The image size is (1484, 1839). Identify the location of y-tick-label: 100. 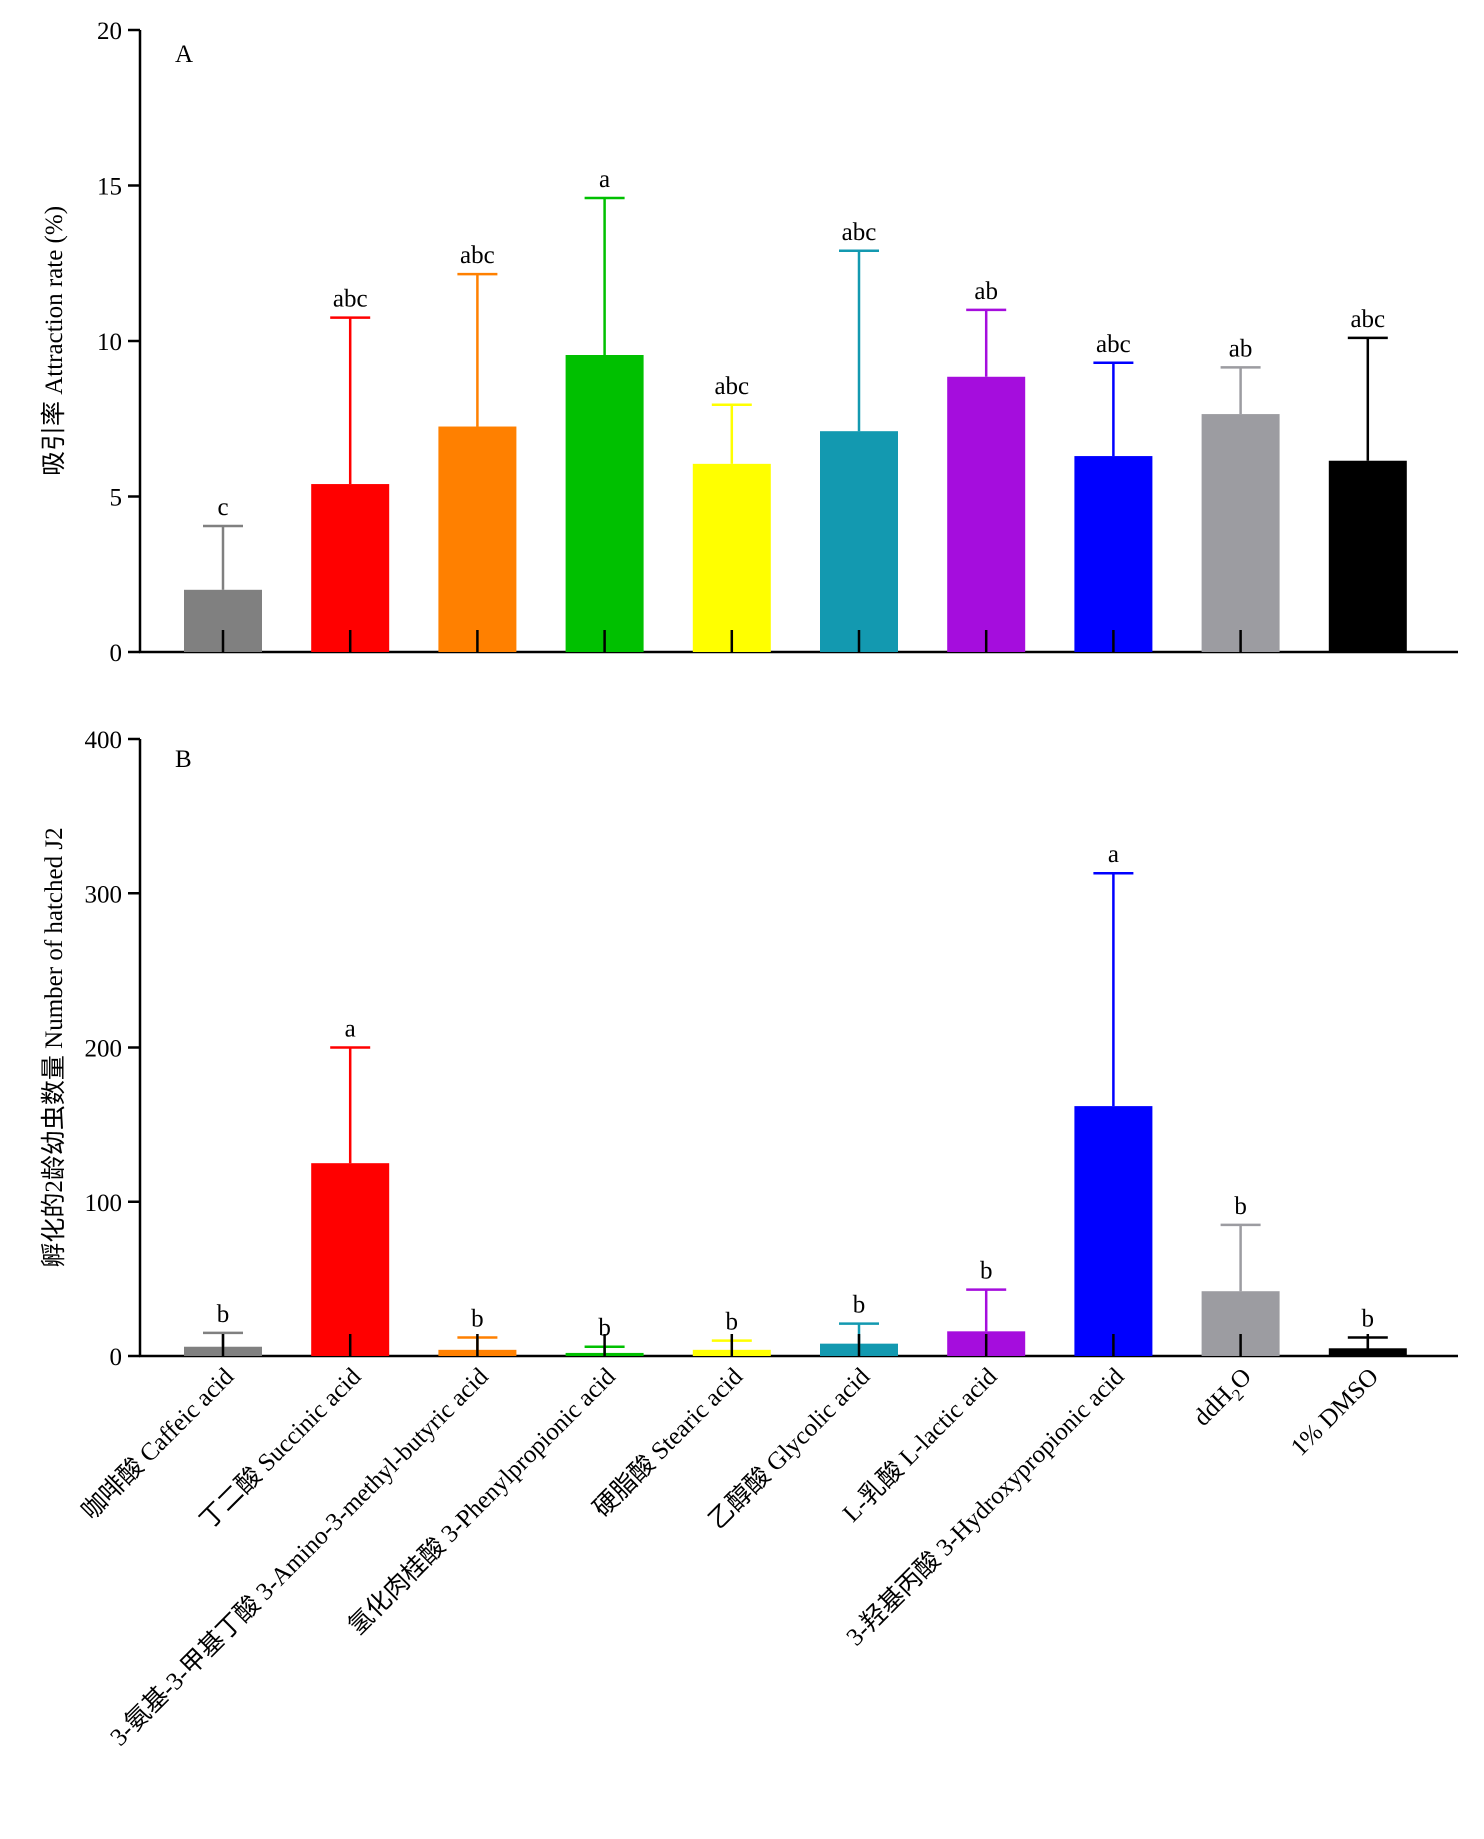
(104, 1203).